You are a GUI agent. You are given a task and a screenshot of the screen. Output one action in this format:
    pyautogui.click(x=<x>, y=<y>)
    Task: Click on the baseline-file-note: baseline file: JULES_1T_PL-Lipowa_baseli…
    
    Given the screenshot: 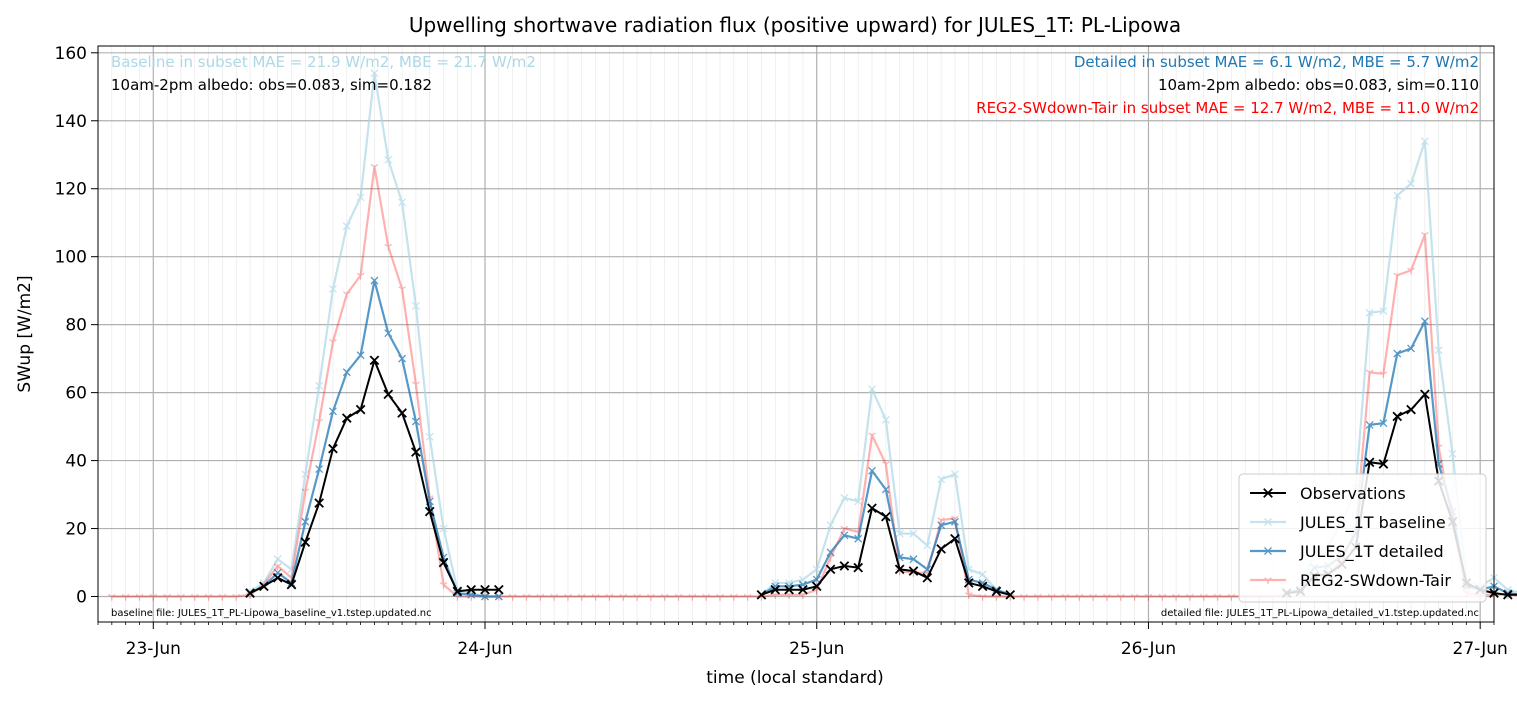 What is the action you would take?
    pyautogui.click(x=271, y=613)
    